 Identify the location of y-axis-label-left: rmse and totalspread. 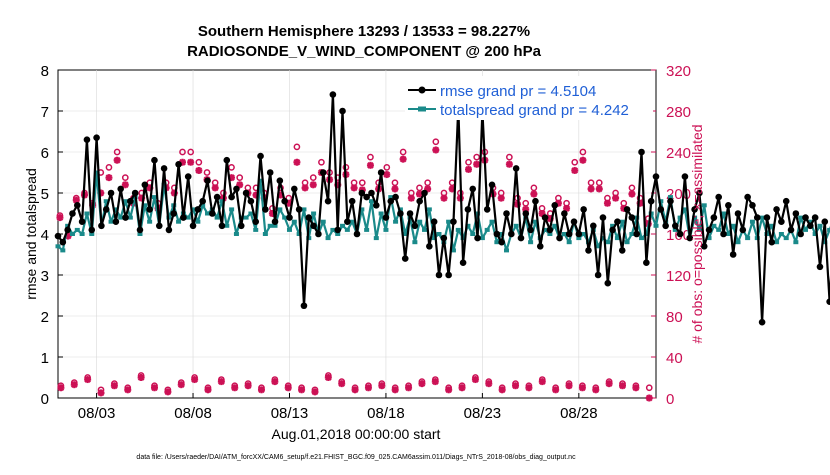
(31, 234).